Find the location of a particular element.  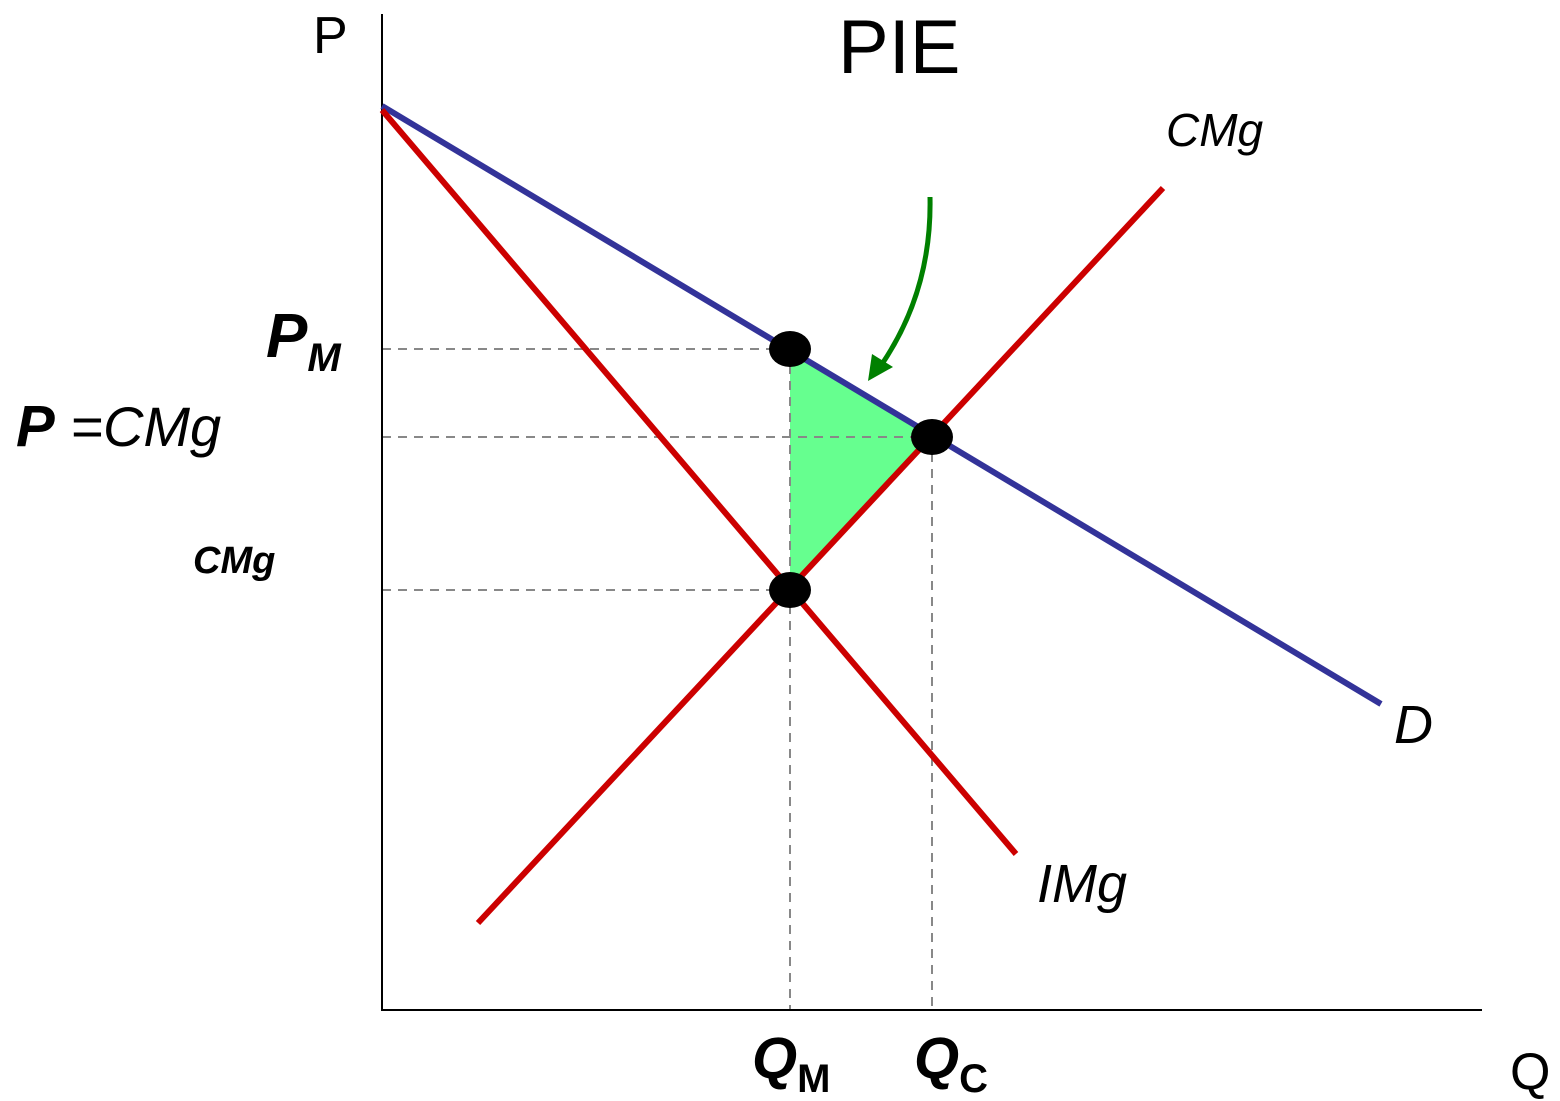

pointer-arrow is located at coordinates (906, 281).